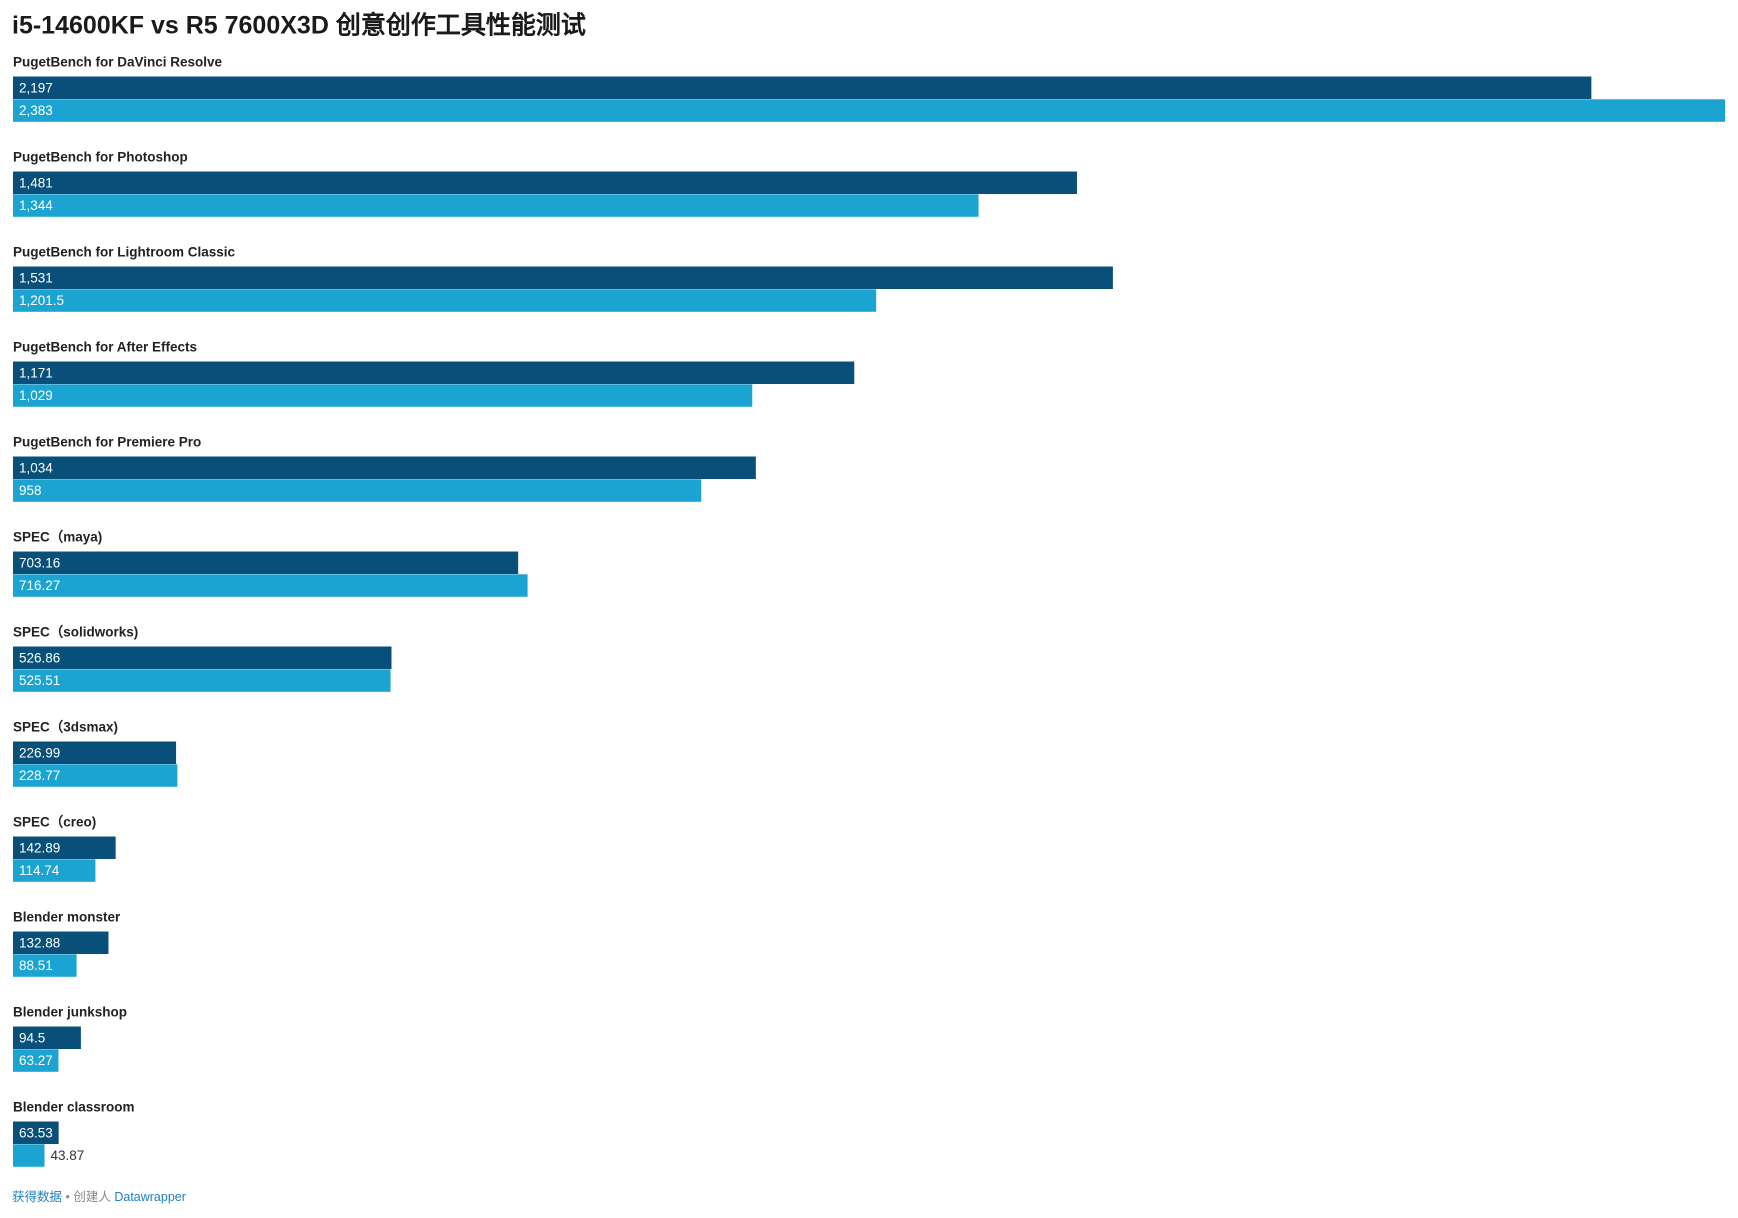  I want to click on value-label: 1,531, so click(36, 277).